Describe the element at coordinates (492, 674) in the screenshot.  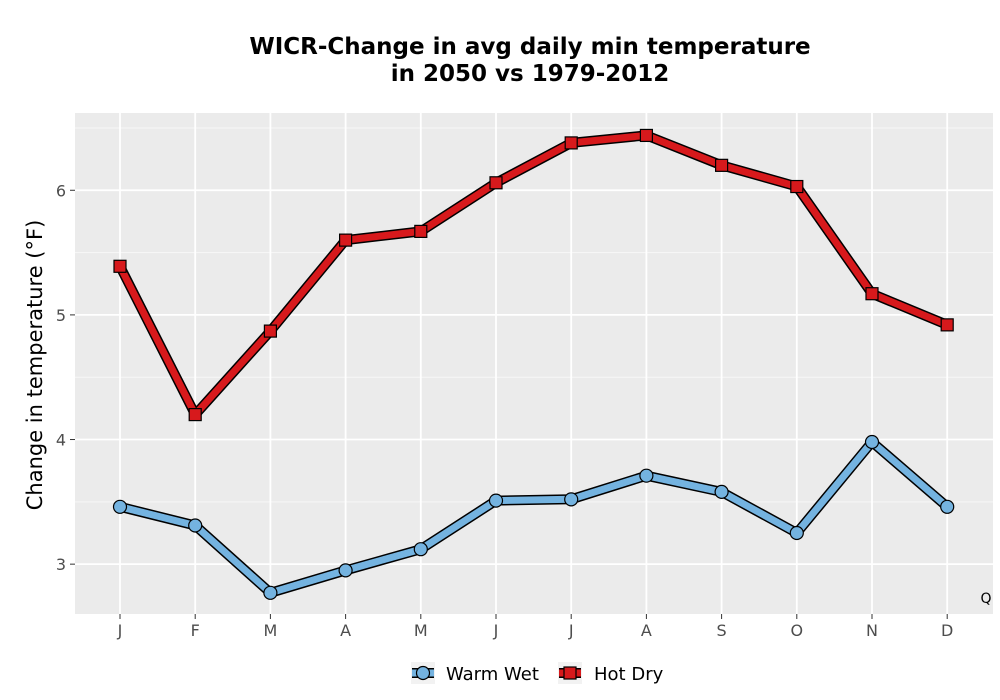
I see `legend-label-warm-wet: Warm Wet` at that location.